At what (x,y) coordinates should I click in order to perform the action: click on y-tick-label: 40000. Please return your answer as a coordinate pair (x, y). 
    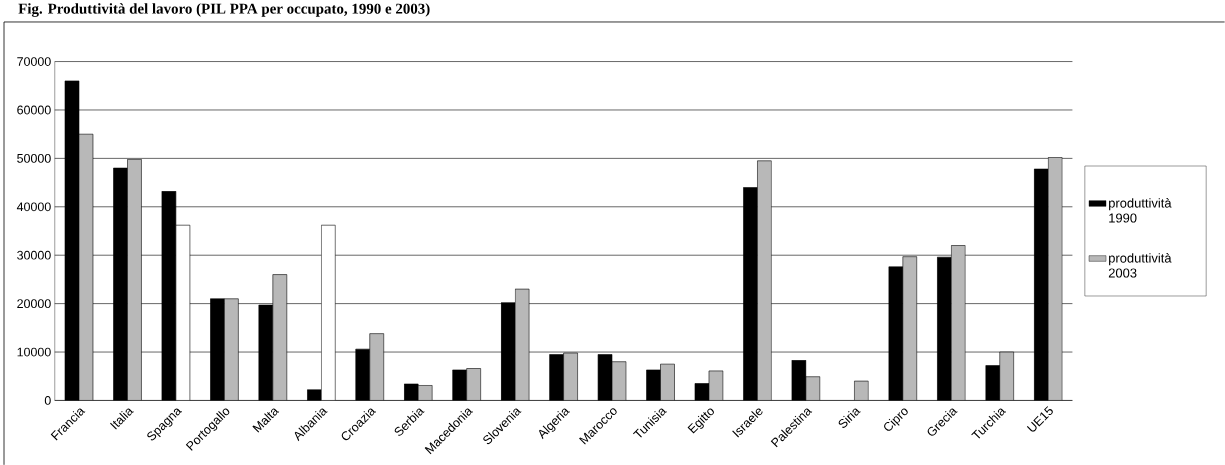
    Looking at the image, I should click on (33, 207).